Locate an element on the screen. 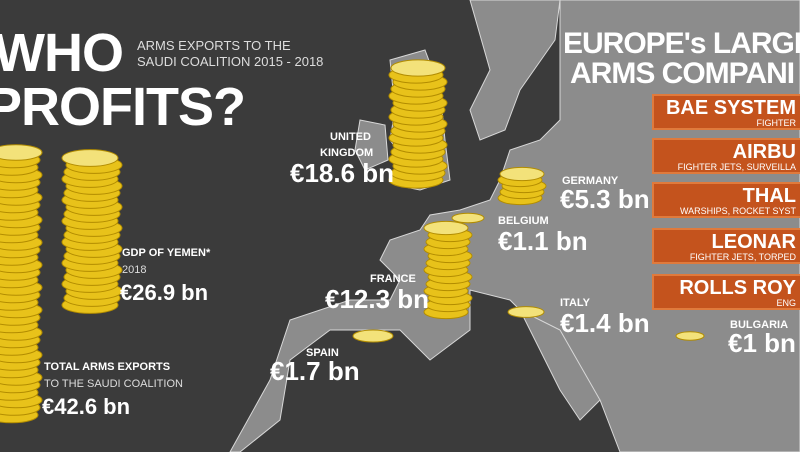  country-amount: €1 bn is located at coordinates (762, 343).